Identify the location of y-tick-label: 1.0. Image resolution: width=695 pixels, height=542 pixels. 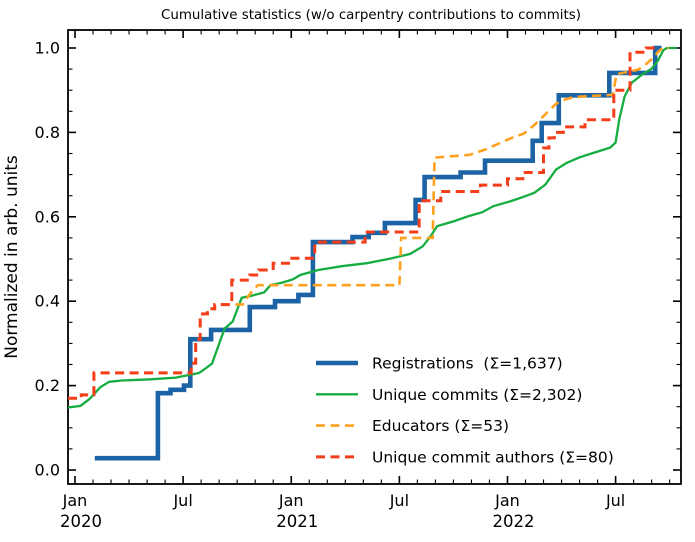
(47, 48).